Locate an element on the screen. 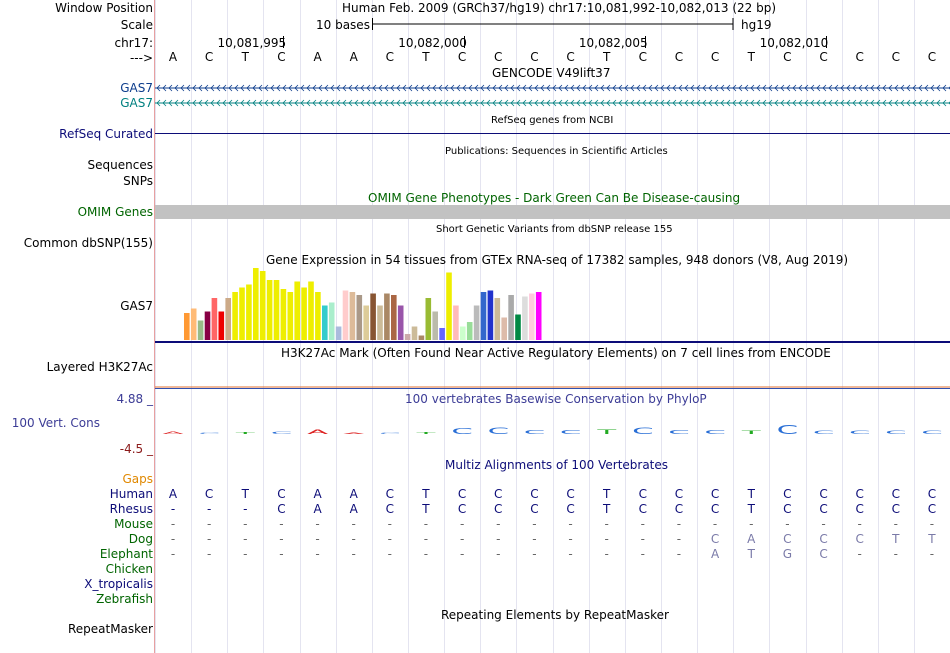 The image size is (950, 653). gtex-expression-chart is located at coordinates (552, 305).